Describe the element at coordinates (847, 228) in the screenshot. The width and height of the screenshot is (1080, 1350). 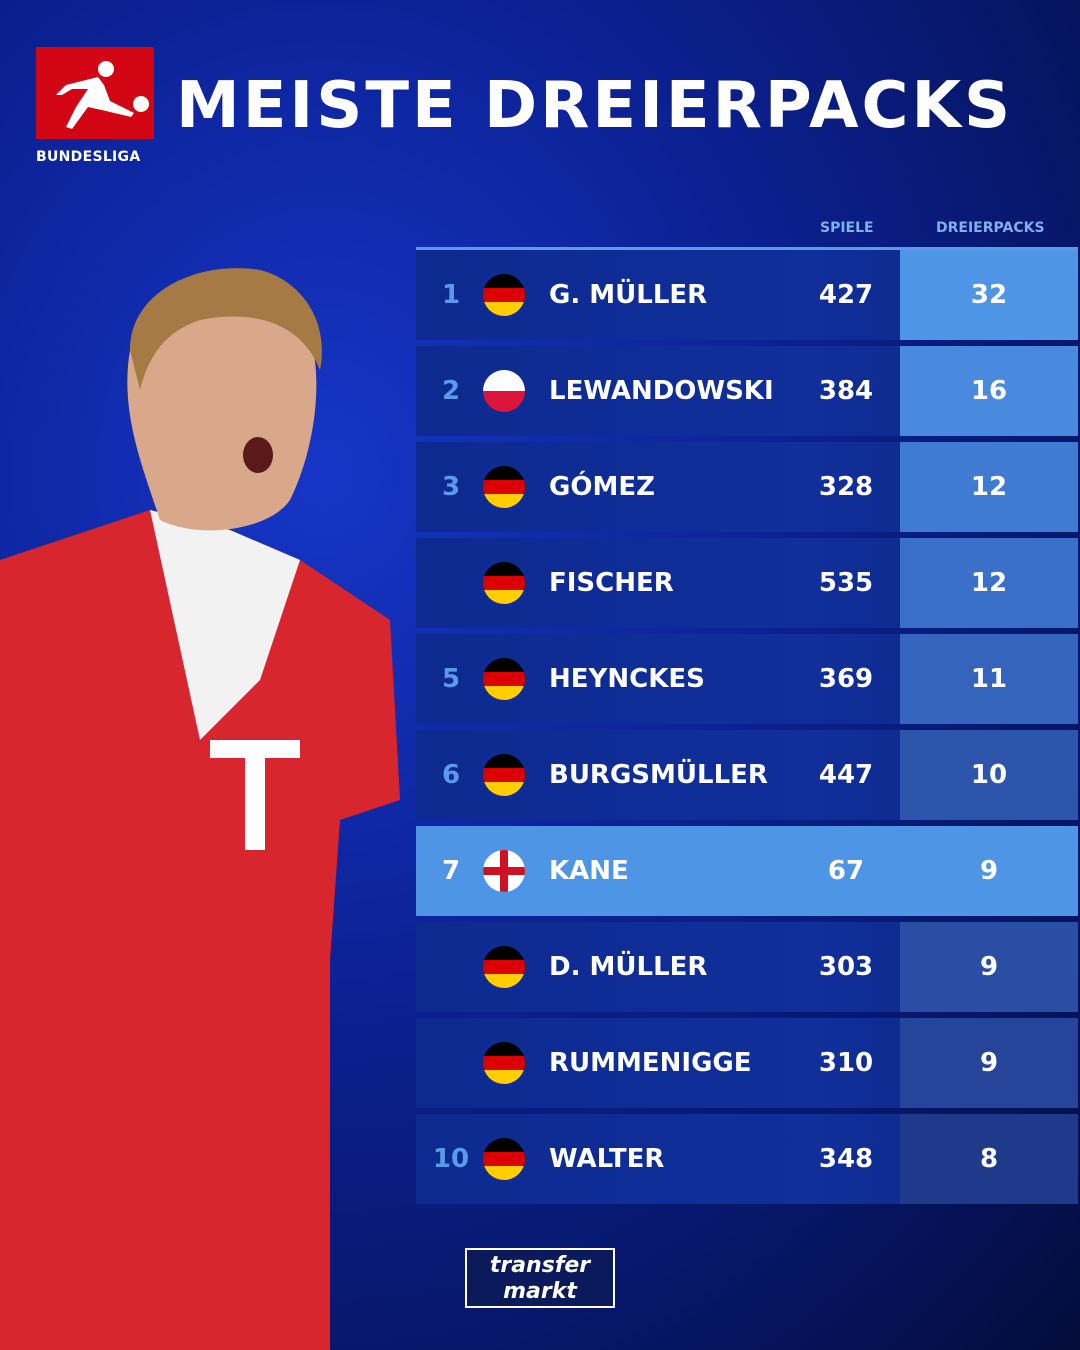
I see `column-header-games: SPIELE` at that location.